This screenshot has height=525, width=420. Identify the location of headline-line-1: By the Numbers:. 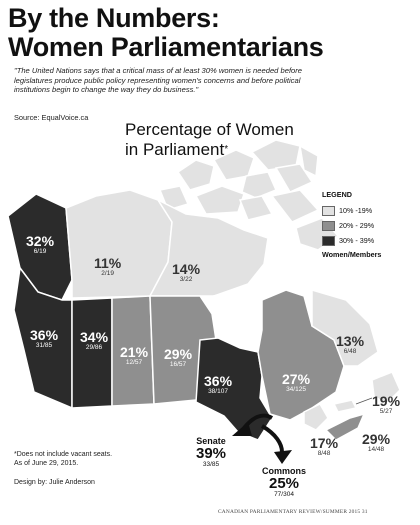
(114, 18).